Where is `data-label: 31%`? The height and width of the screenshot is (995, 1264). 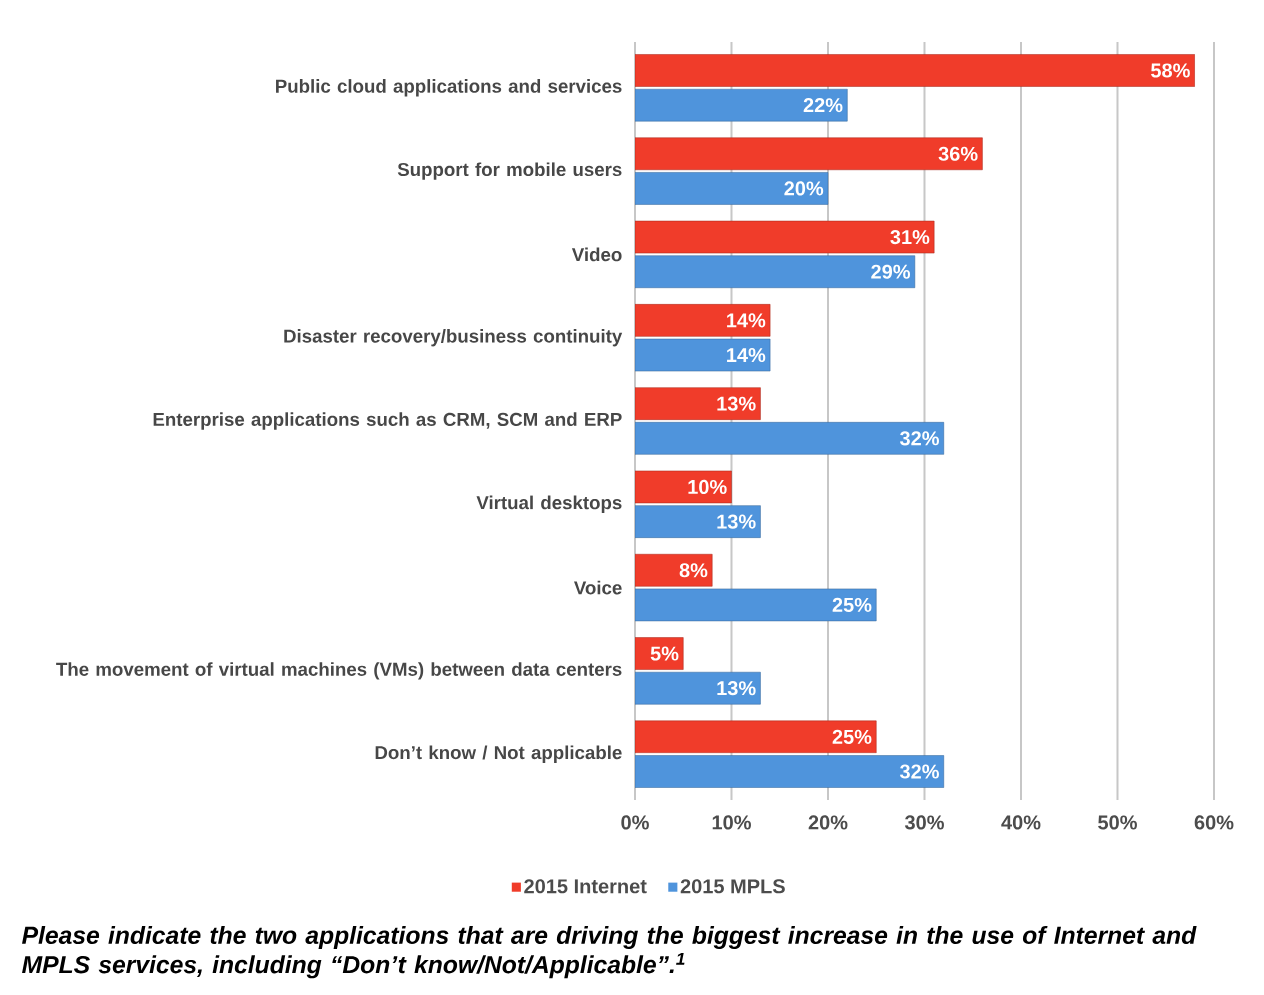 data-label: 31% is located at coordinates (910, 237).